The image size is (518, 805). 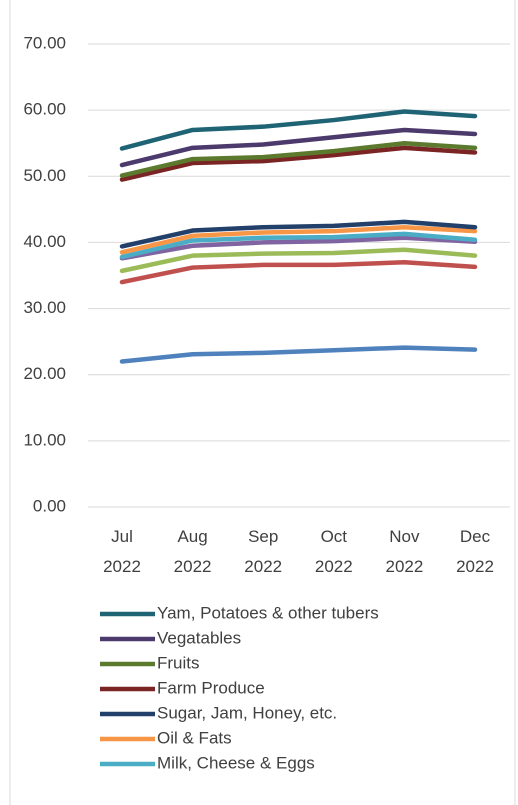 I want to click on x-tick-label: Jul 2022, so click(x=122, y=551).